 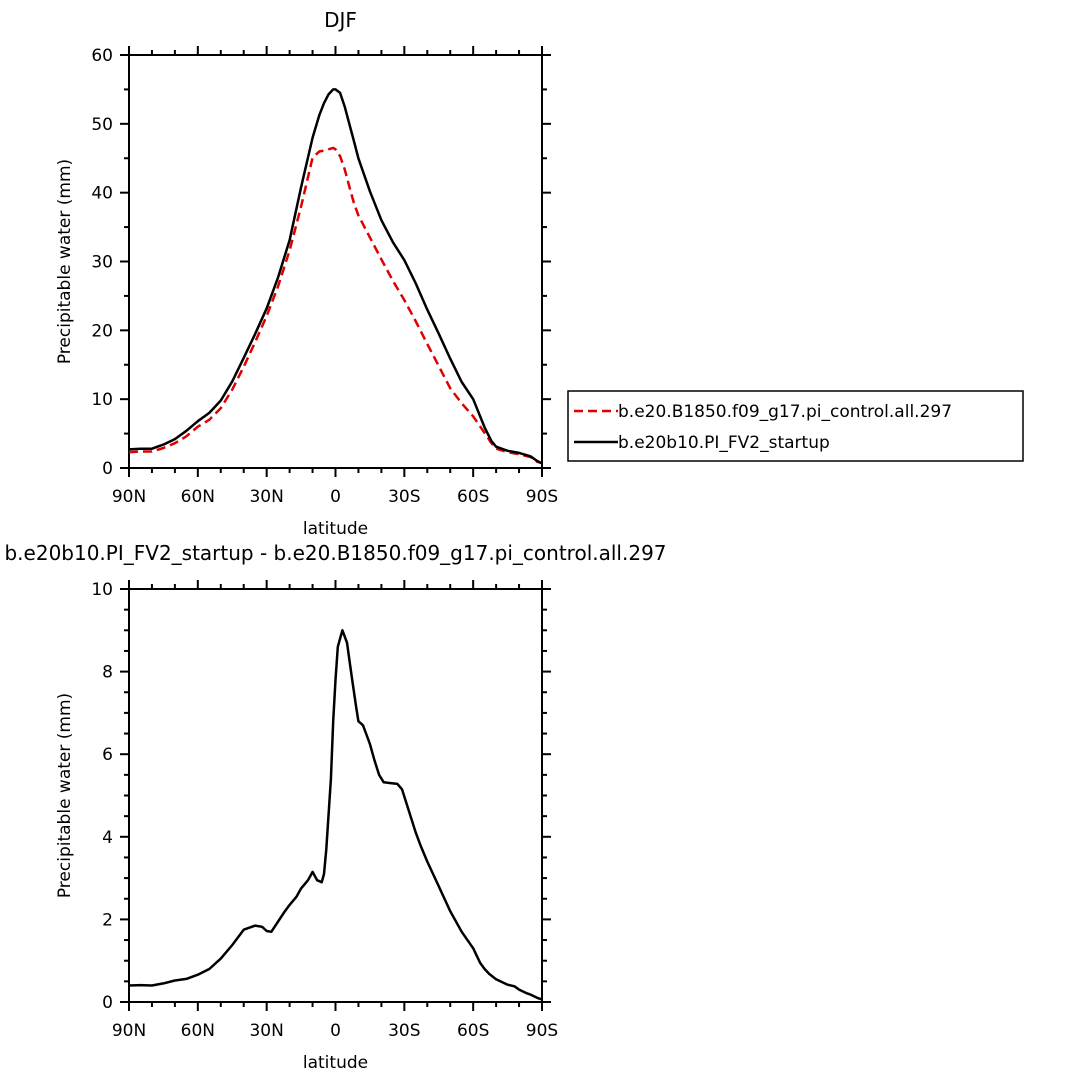 I want to click on y-tick-label: 40, so click(x=102, y=194).